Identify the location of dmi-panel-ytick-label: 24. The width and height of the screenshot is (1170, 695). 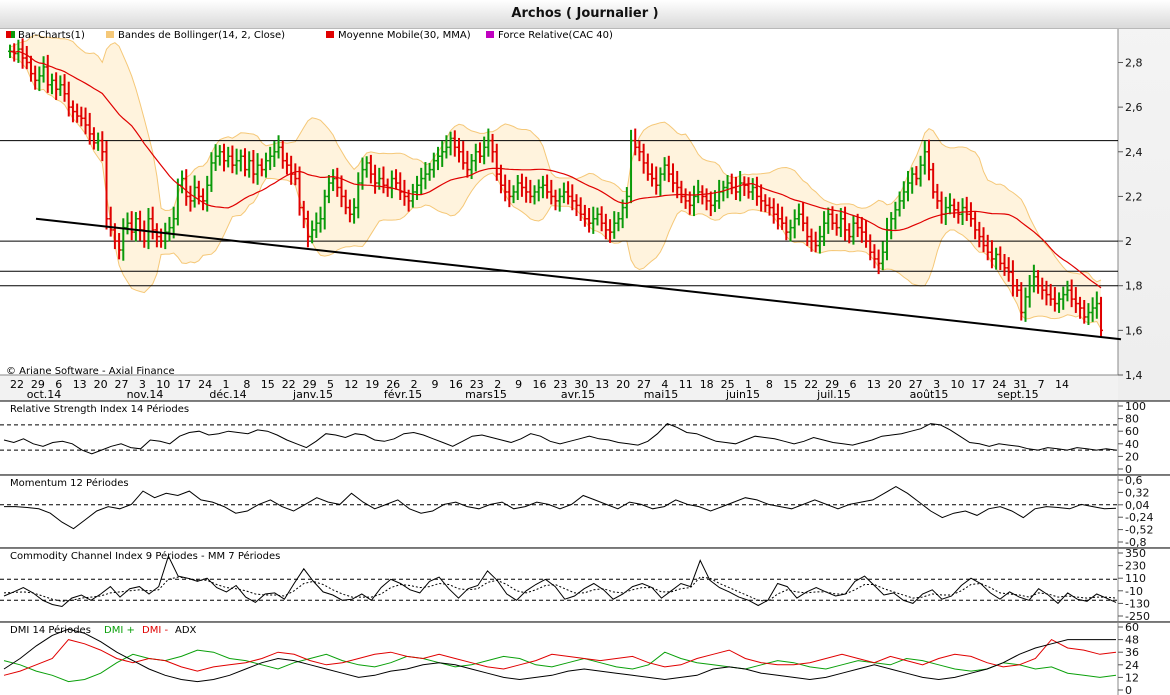
(1132, 665).